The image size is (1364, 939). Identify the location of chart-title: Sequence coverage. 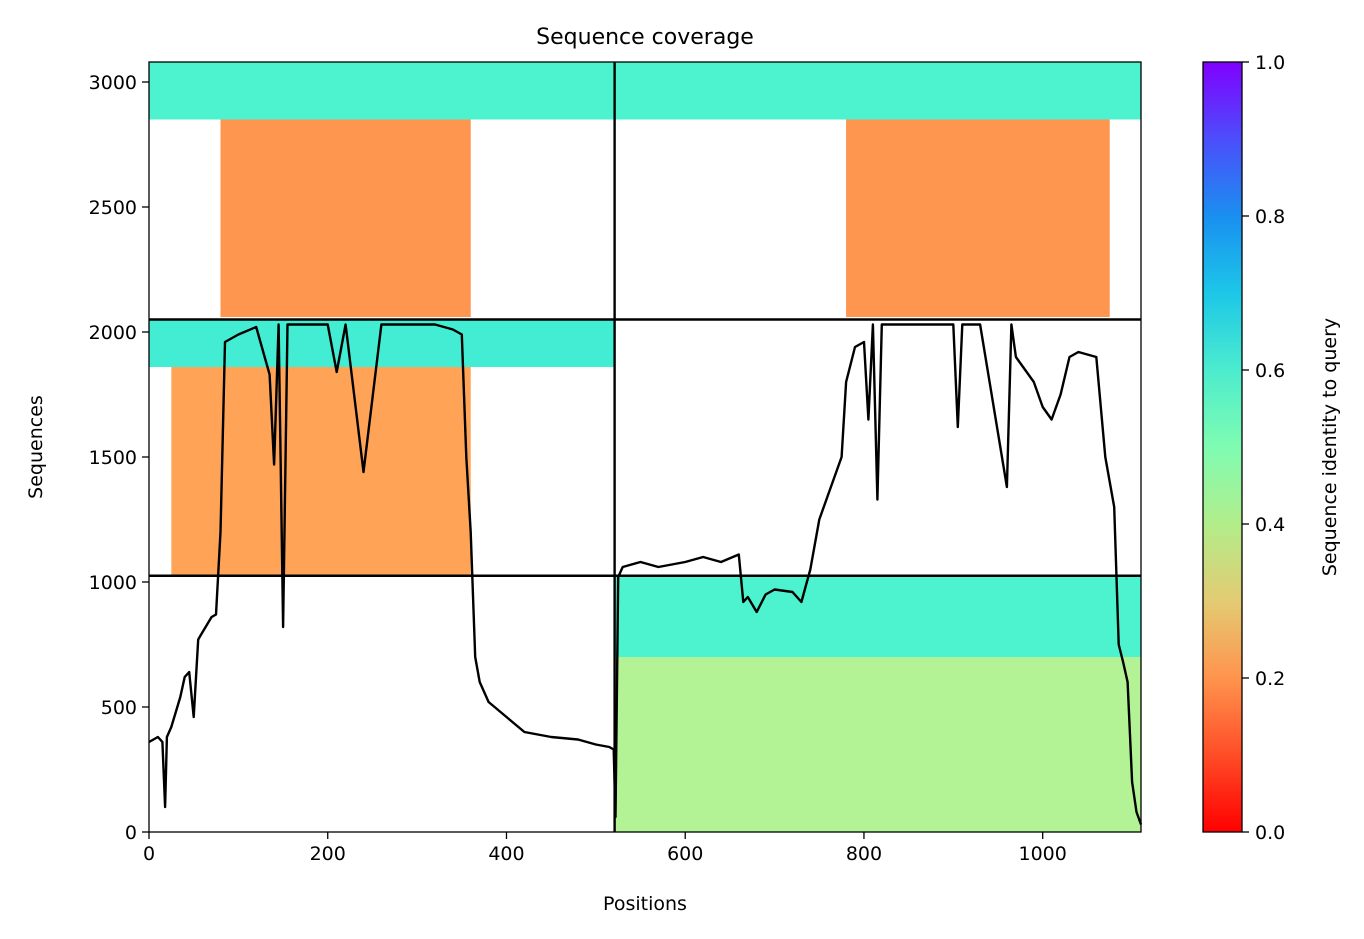
(645, 37).